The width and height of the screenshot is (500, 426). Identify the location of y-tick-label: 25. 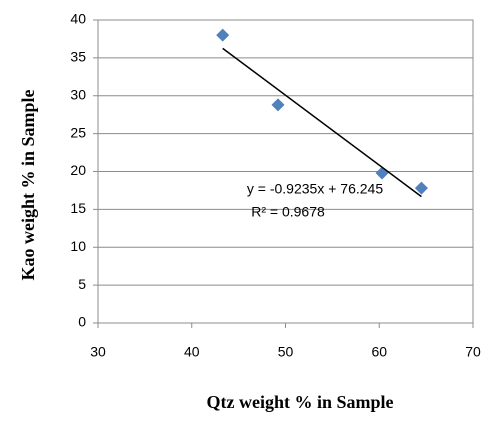
(78, 132).